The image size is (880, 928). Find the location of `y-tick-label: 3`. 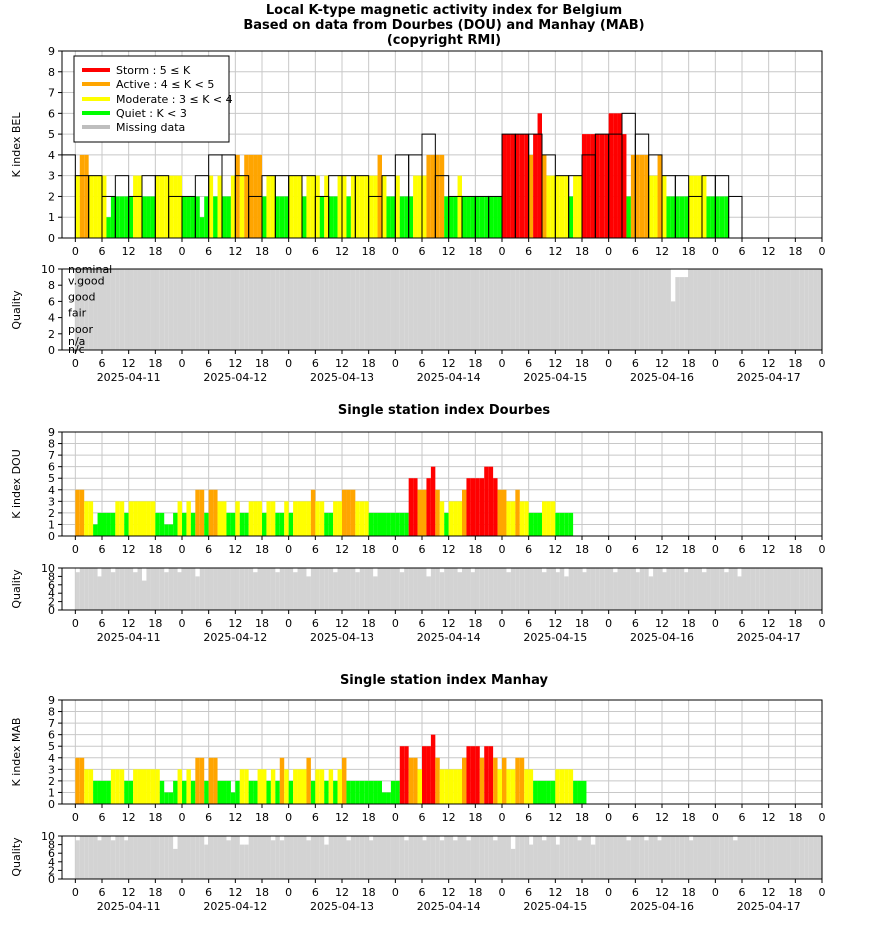

y-tick-label: 3 is located at coordinates (51, 176).